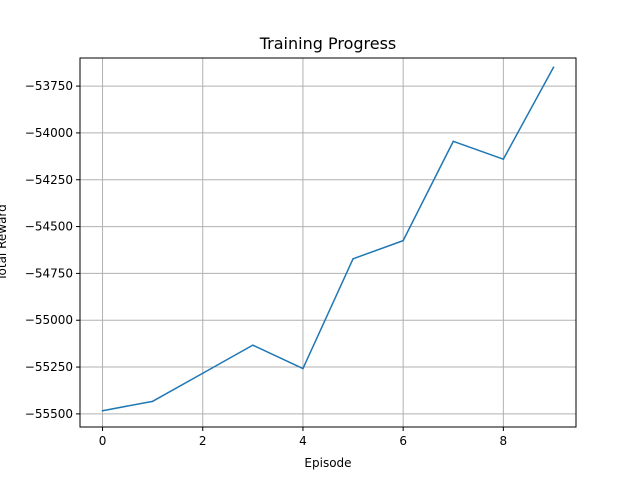  Describe the element at coordinates (49, 273) in the screenshot. I see `y-tick-label: −54750` at that location.